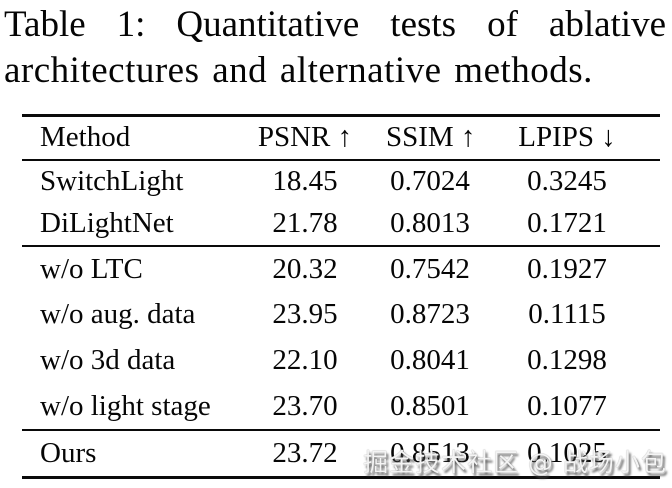  Describe the element at coordinates (125, 405) in the screenshot. I see `method-cell: w/o light stage` at that location.